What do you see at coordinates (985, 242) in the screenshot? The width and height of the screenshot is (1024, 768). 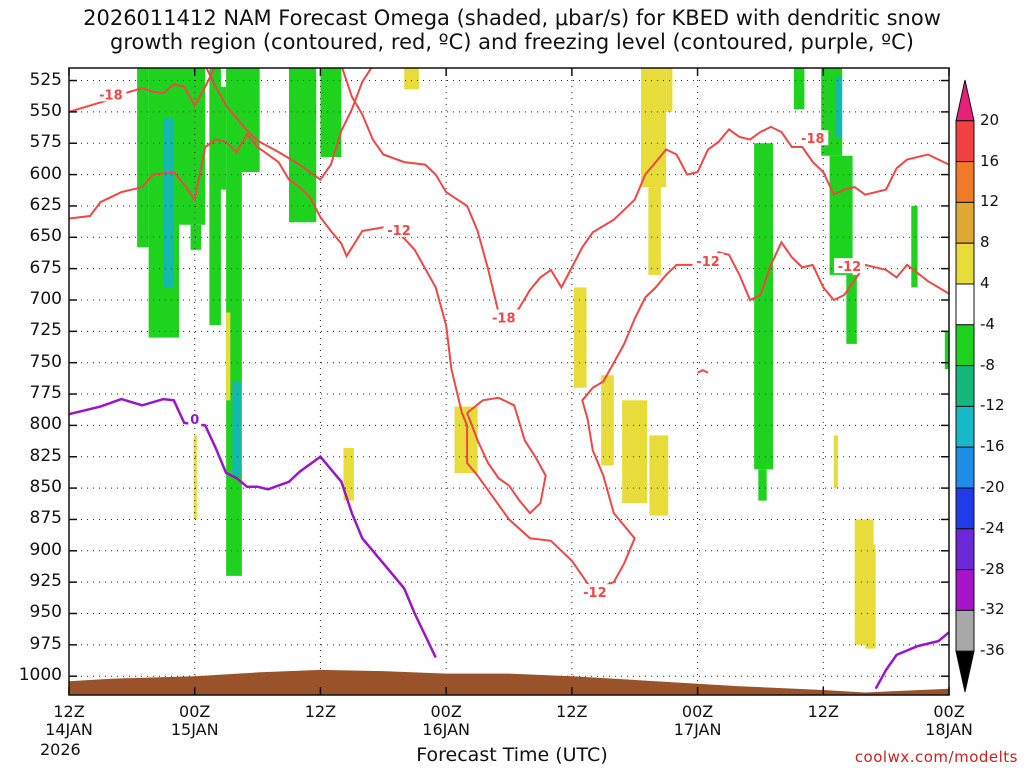 I see `colorbar-label: 8` at bounding box center [985, 242].